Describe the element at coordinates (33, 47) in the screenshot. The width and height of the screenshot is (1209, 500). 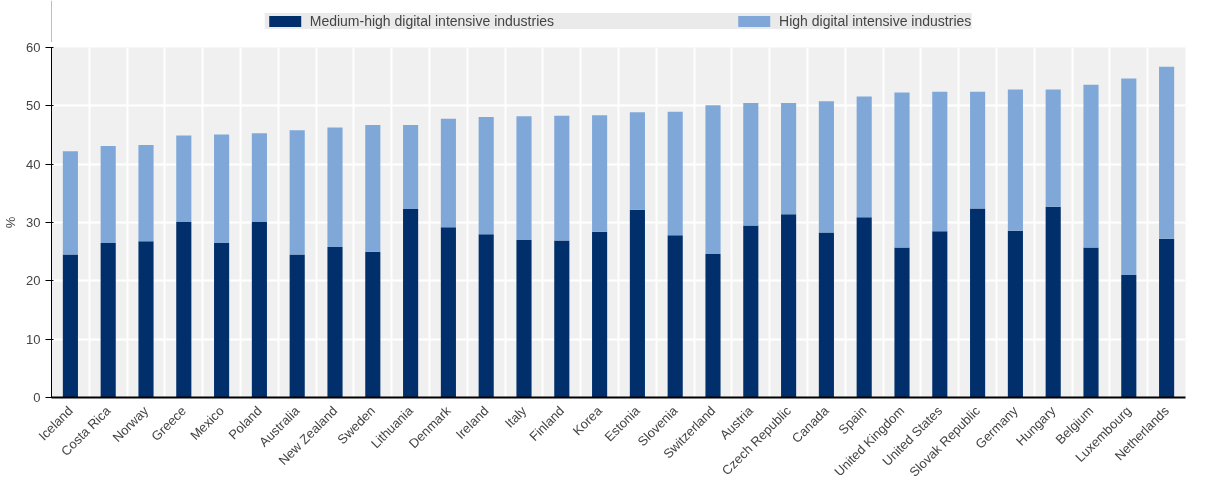
I see `y-tick-label: 60` at that location.